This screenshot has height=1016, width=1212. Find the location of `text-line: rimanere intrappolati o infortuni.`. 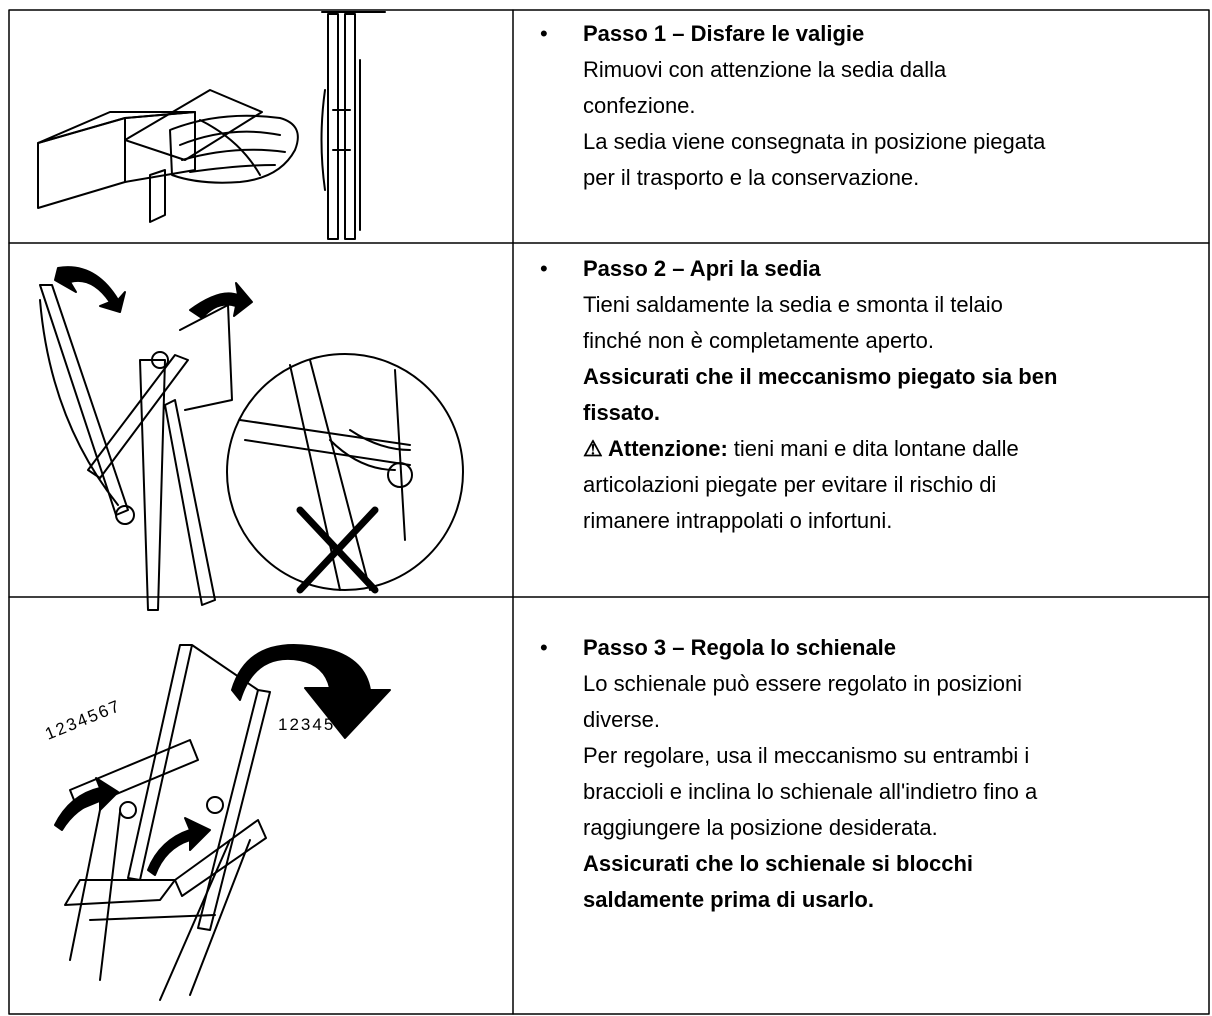

text-line: rimanere intrappolati o infortuni. is located at coordinates (738, 520).